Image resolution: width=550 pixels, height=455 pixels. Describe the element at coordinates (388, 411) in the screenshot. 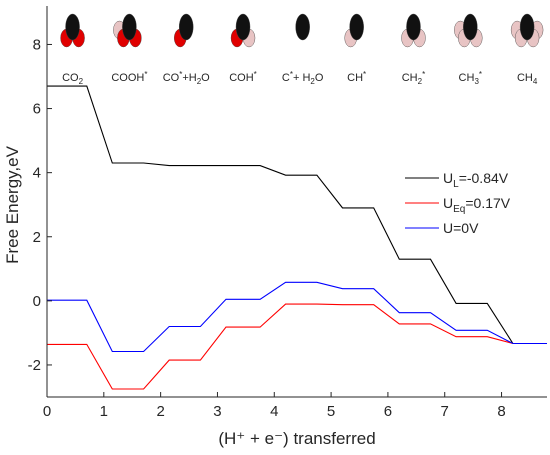

I see `x-tick-label: 6` at that location.